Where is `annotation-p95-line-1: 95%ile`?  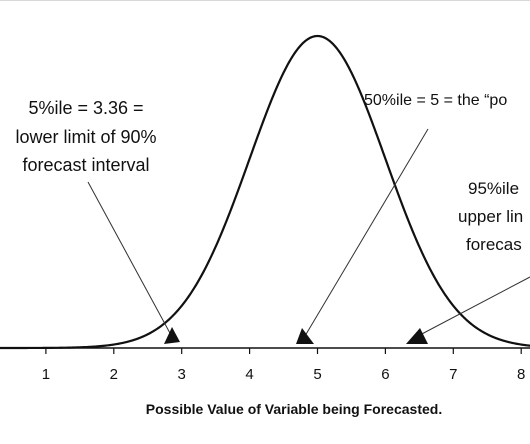 annotation-p95-line-1: 95%ile is located at coordinates (493, 188).